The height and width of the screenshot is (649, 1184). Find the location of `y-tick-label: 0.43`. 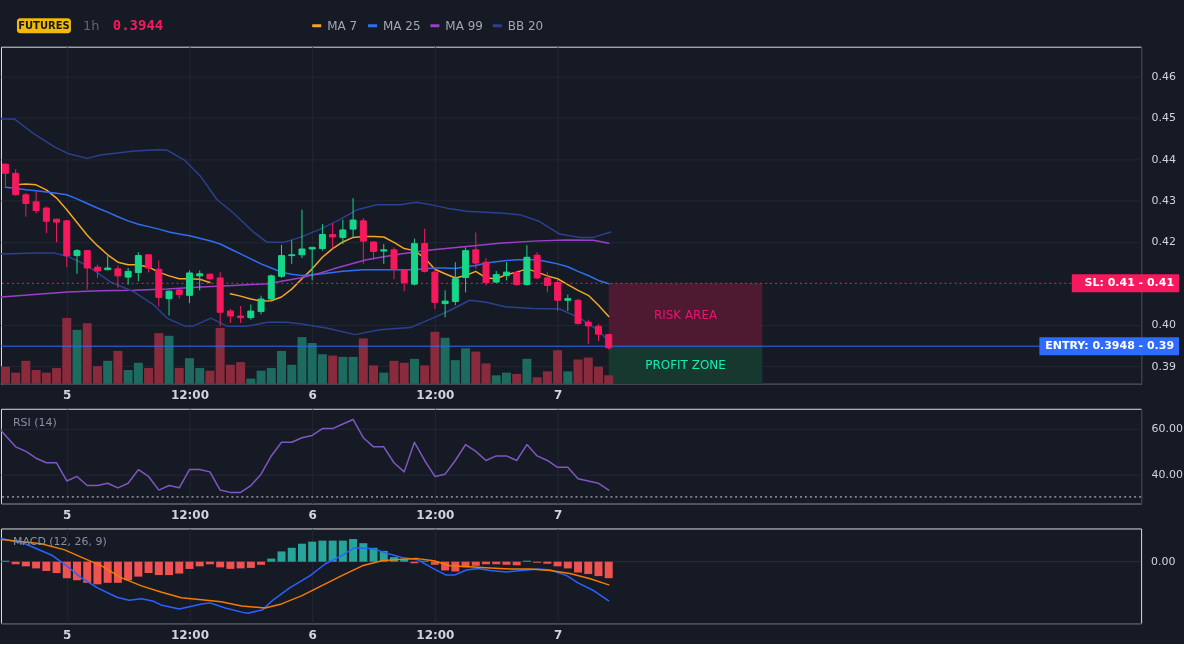

y-tick-label: 0.43 is located at coordinates (1164, 201).